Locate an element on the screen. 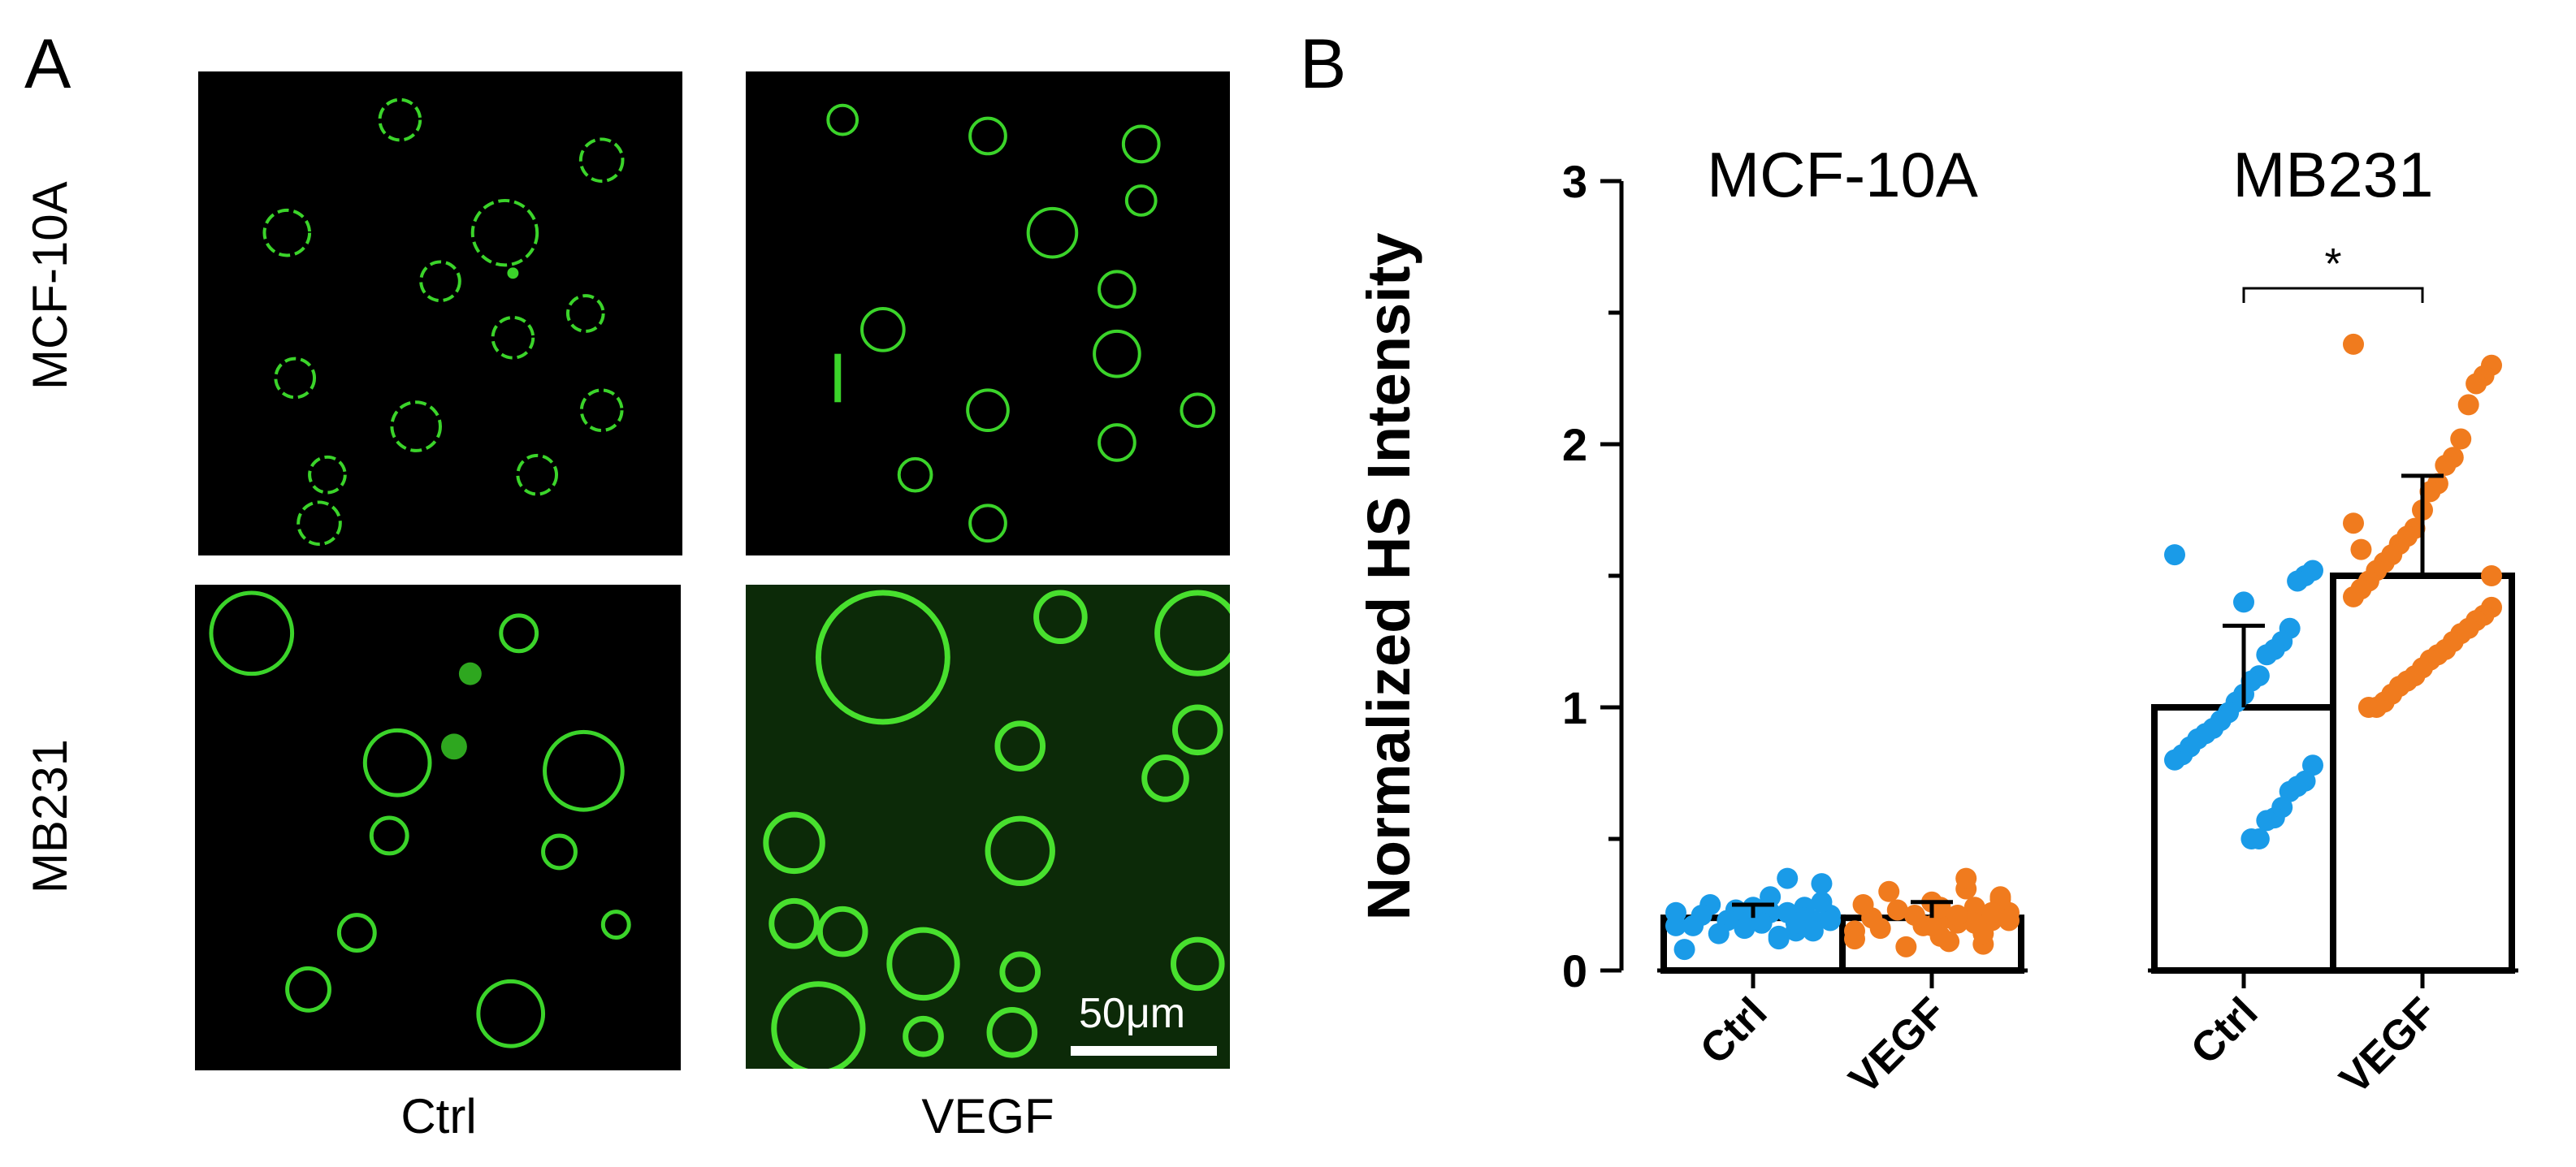  significance-bracket is located at coordinates (2333, 295).